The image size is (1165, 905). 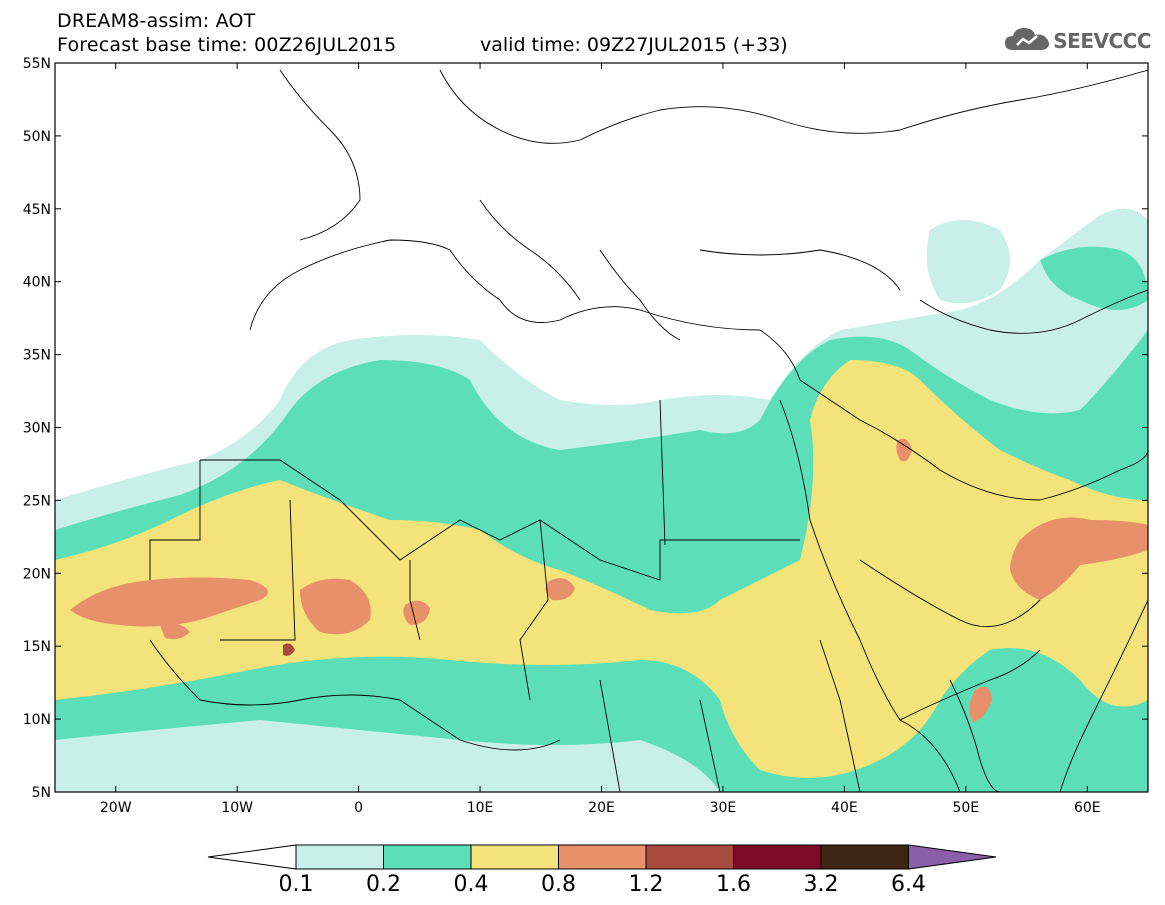 I want to click on lon-label: 20E, so click(x=601, y=808).